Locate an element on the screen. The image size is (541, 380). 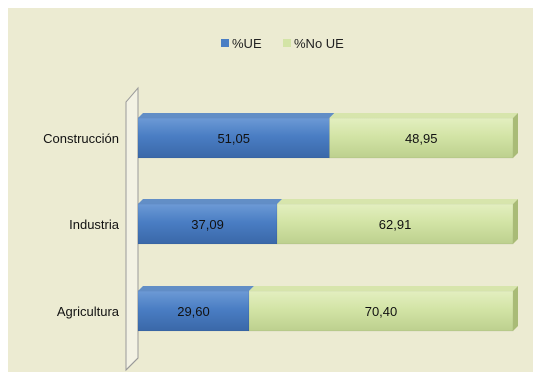
legend-swatch-ue is located at coordinates (225, 43).